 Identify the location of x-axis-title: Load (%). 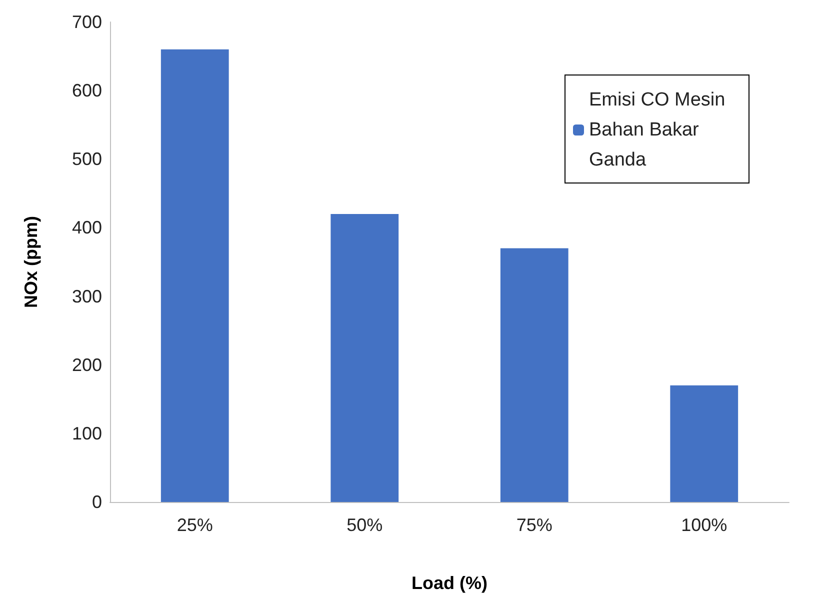
(450, 583).